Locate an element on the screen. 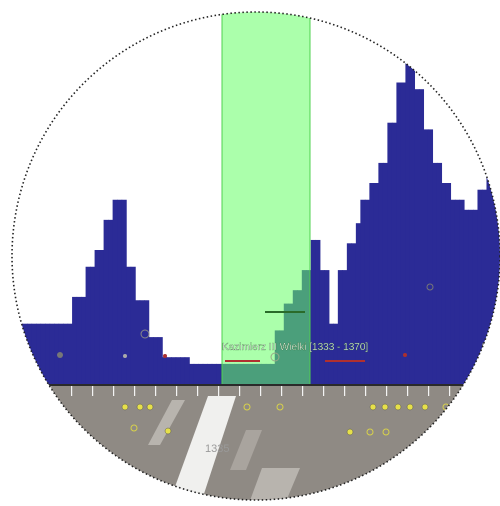 This screenshot has height=506, width=500. reign-line is located at coordinates (285, 312).